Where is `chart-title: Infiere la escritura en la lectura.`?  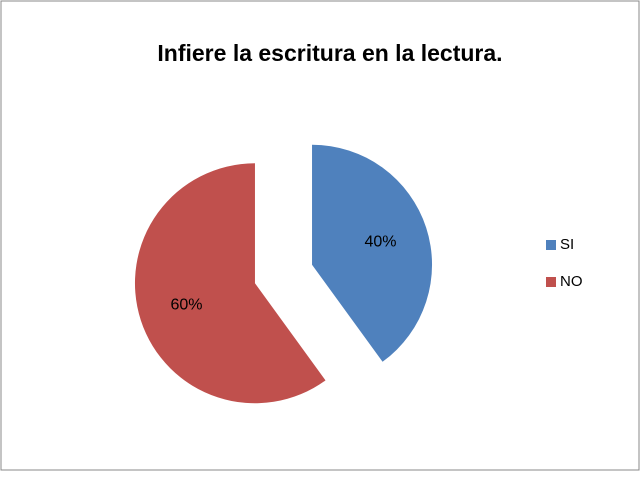
chart-title: Infiere la escritura en la lectura. is located at coordinates (329, 53).